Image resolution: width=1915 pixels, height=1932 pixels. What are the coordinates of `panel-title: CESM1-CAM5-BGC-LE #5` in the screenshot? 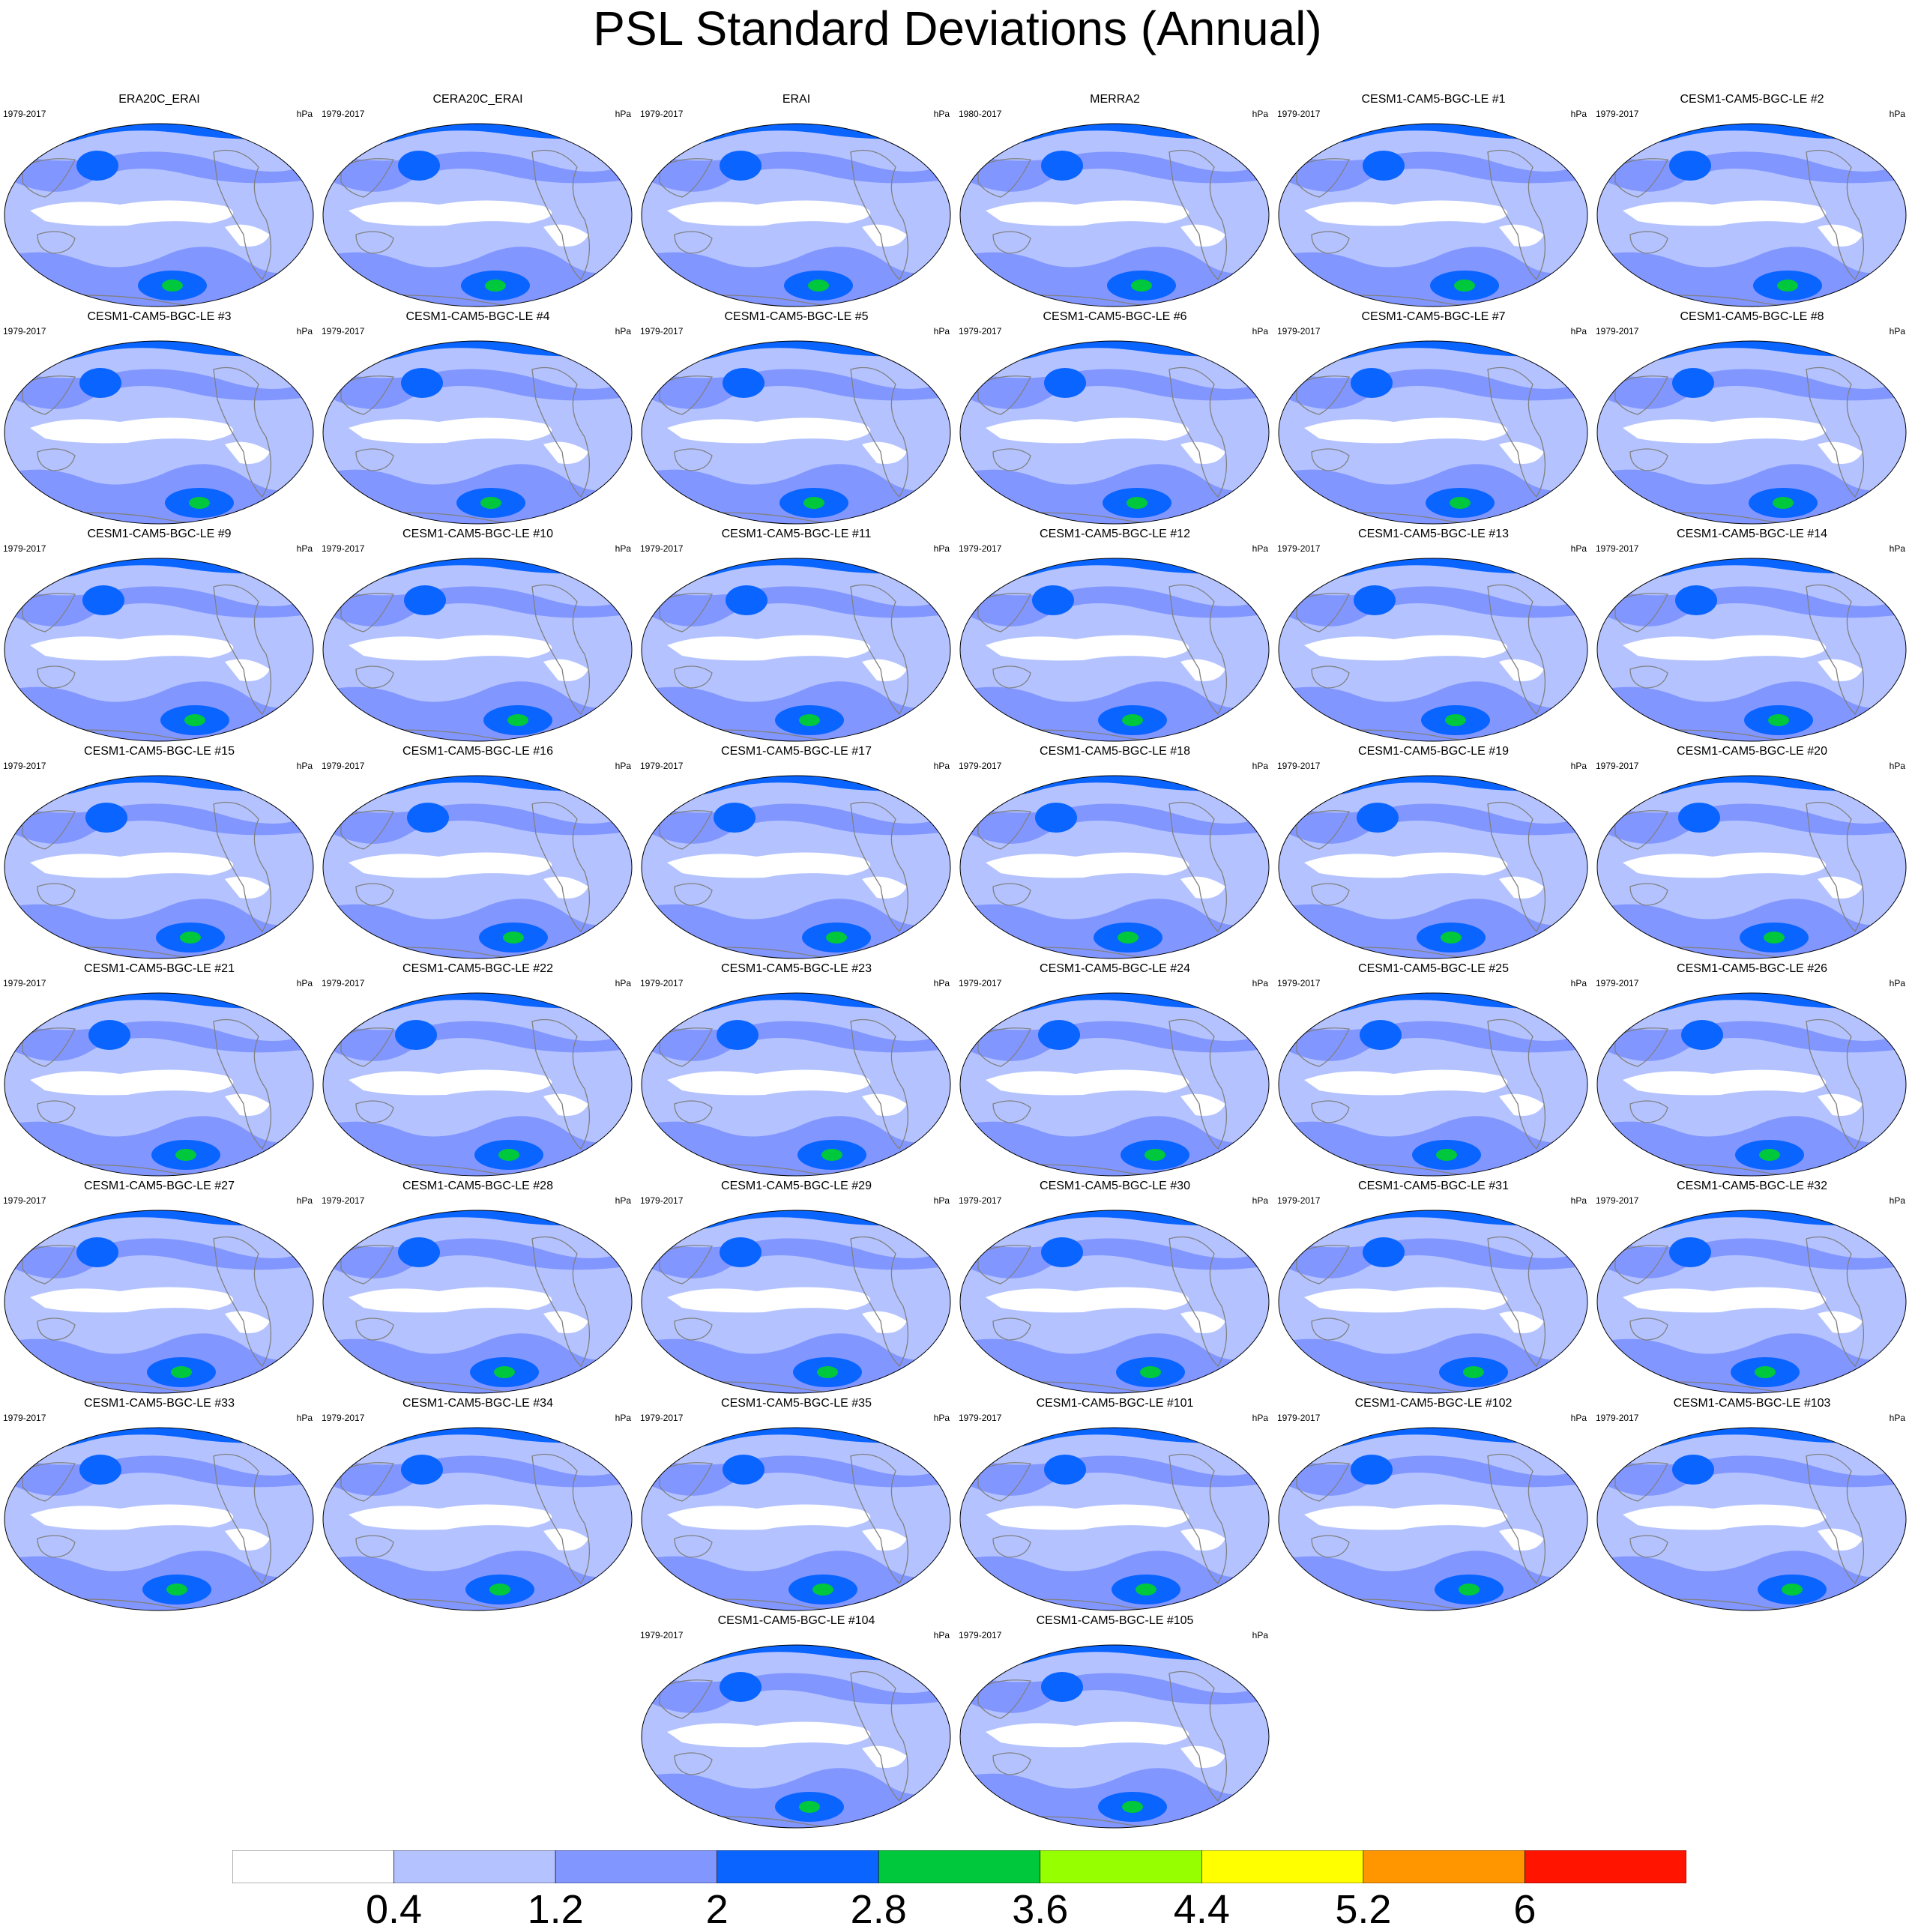 It's located at (796, 316).